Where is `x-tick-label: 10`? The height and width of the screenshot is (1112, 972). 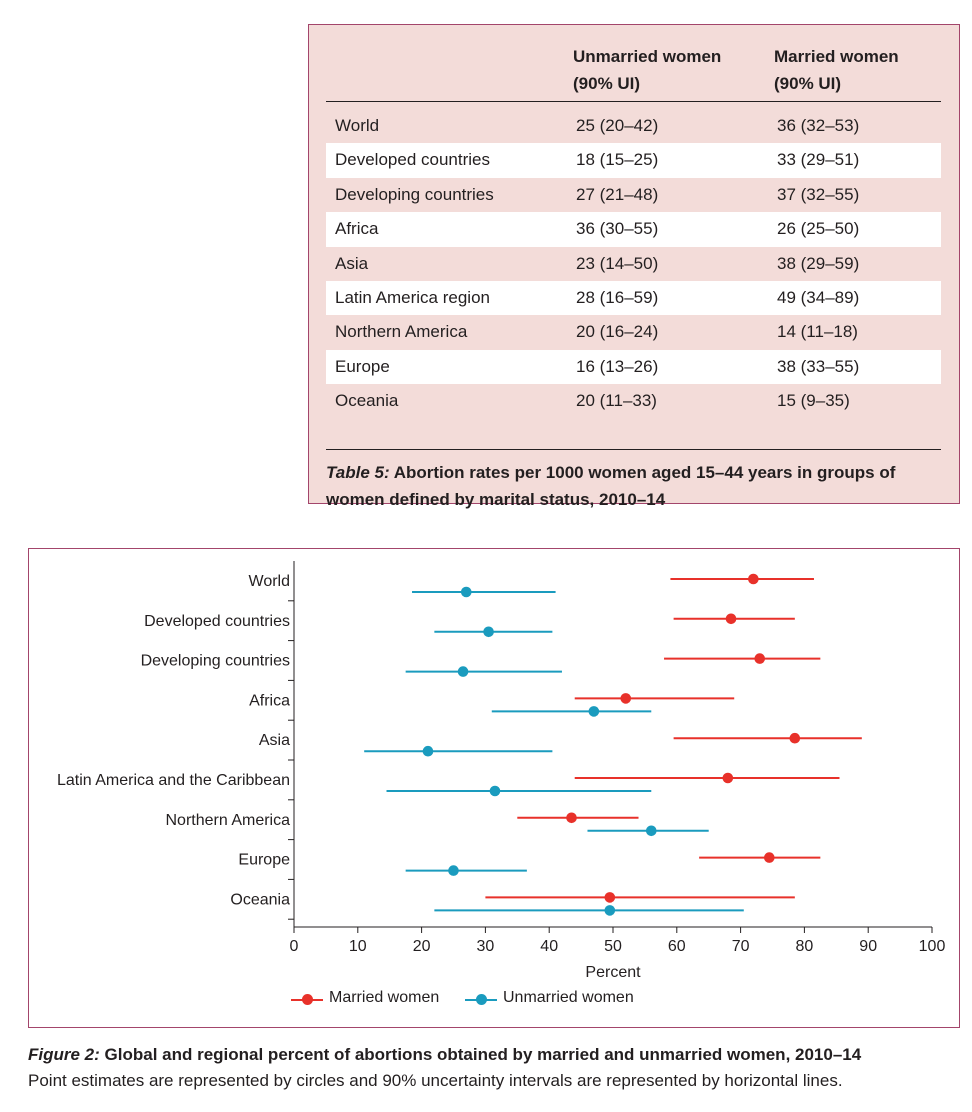 x-tick-label: 10 is located at coordinates (358, 946).